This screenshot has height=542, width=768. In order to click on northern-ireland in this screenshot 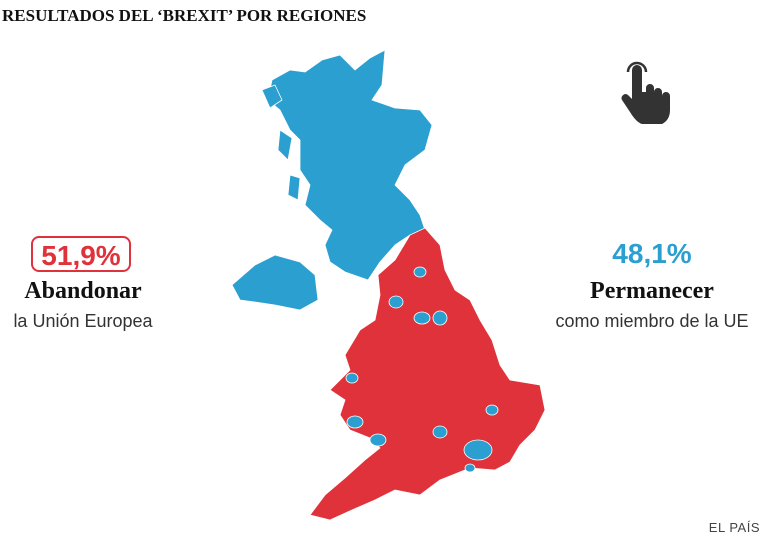, I will do `click(275, 282)`.